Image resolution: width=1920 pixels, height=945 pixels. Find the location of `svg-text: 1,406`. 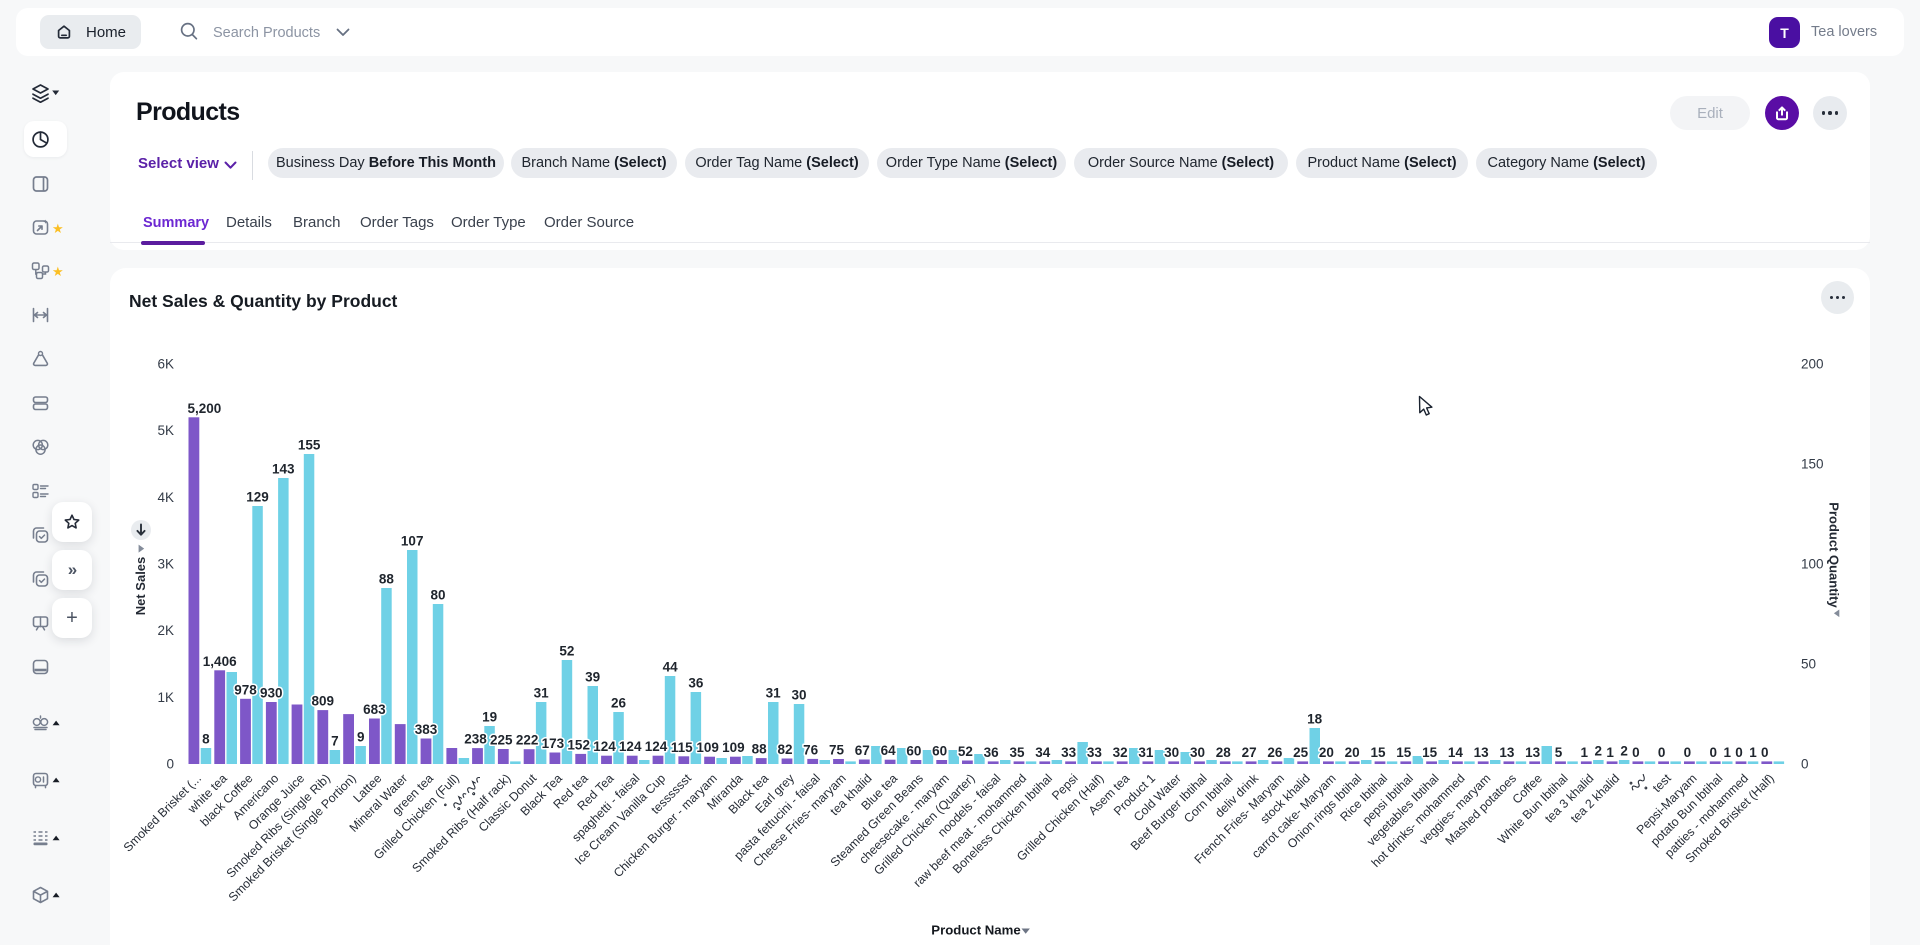

svg-text: 1,406 is located at coordinates (220, 661).